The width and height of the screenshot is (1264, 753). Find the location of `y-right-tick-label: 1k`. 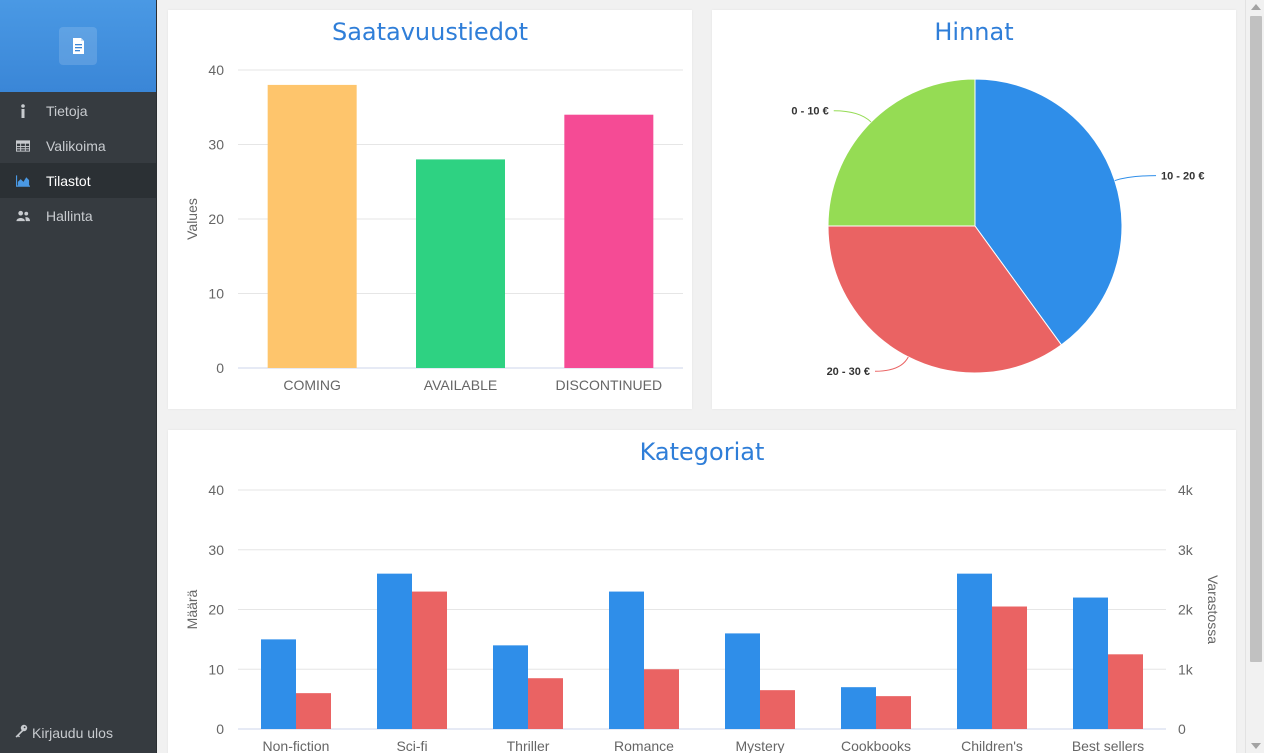

y-right-tick-label: 1k is located at coordinates (1186, 669).